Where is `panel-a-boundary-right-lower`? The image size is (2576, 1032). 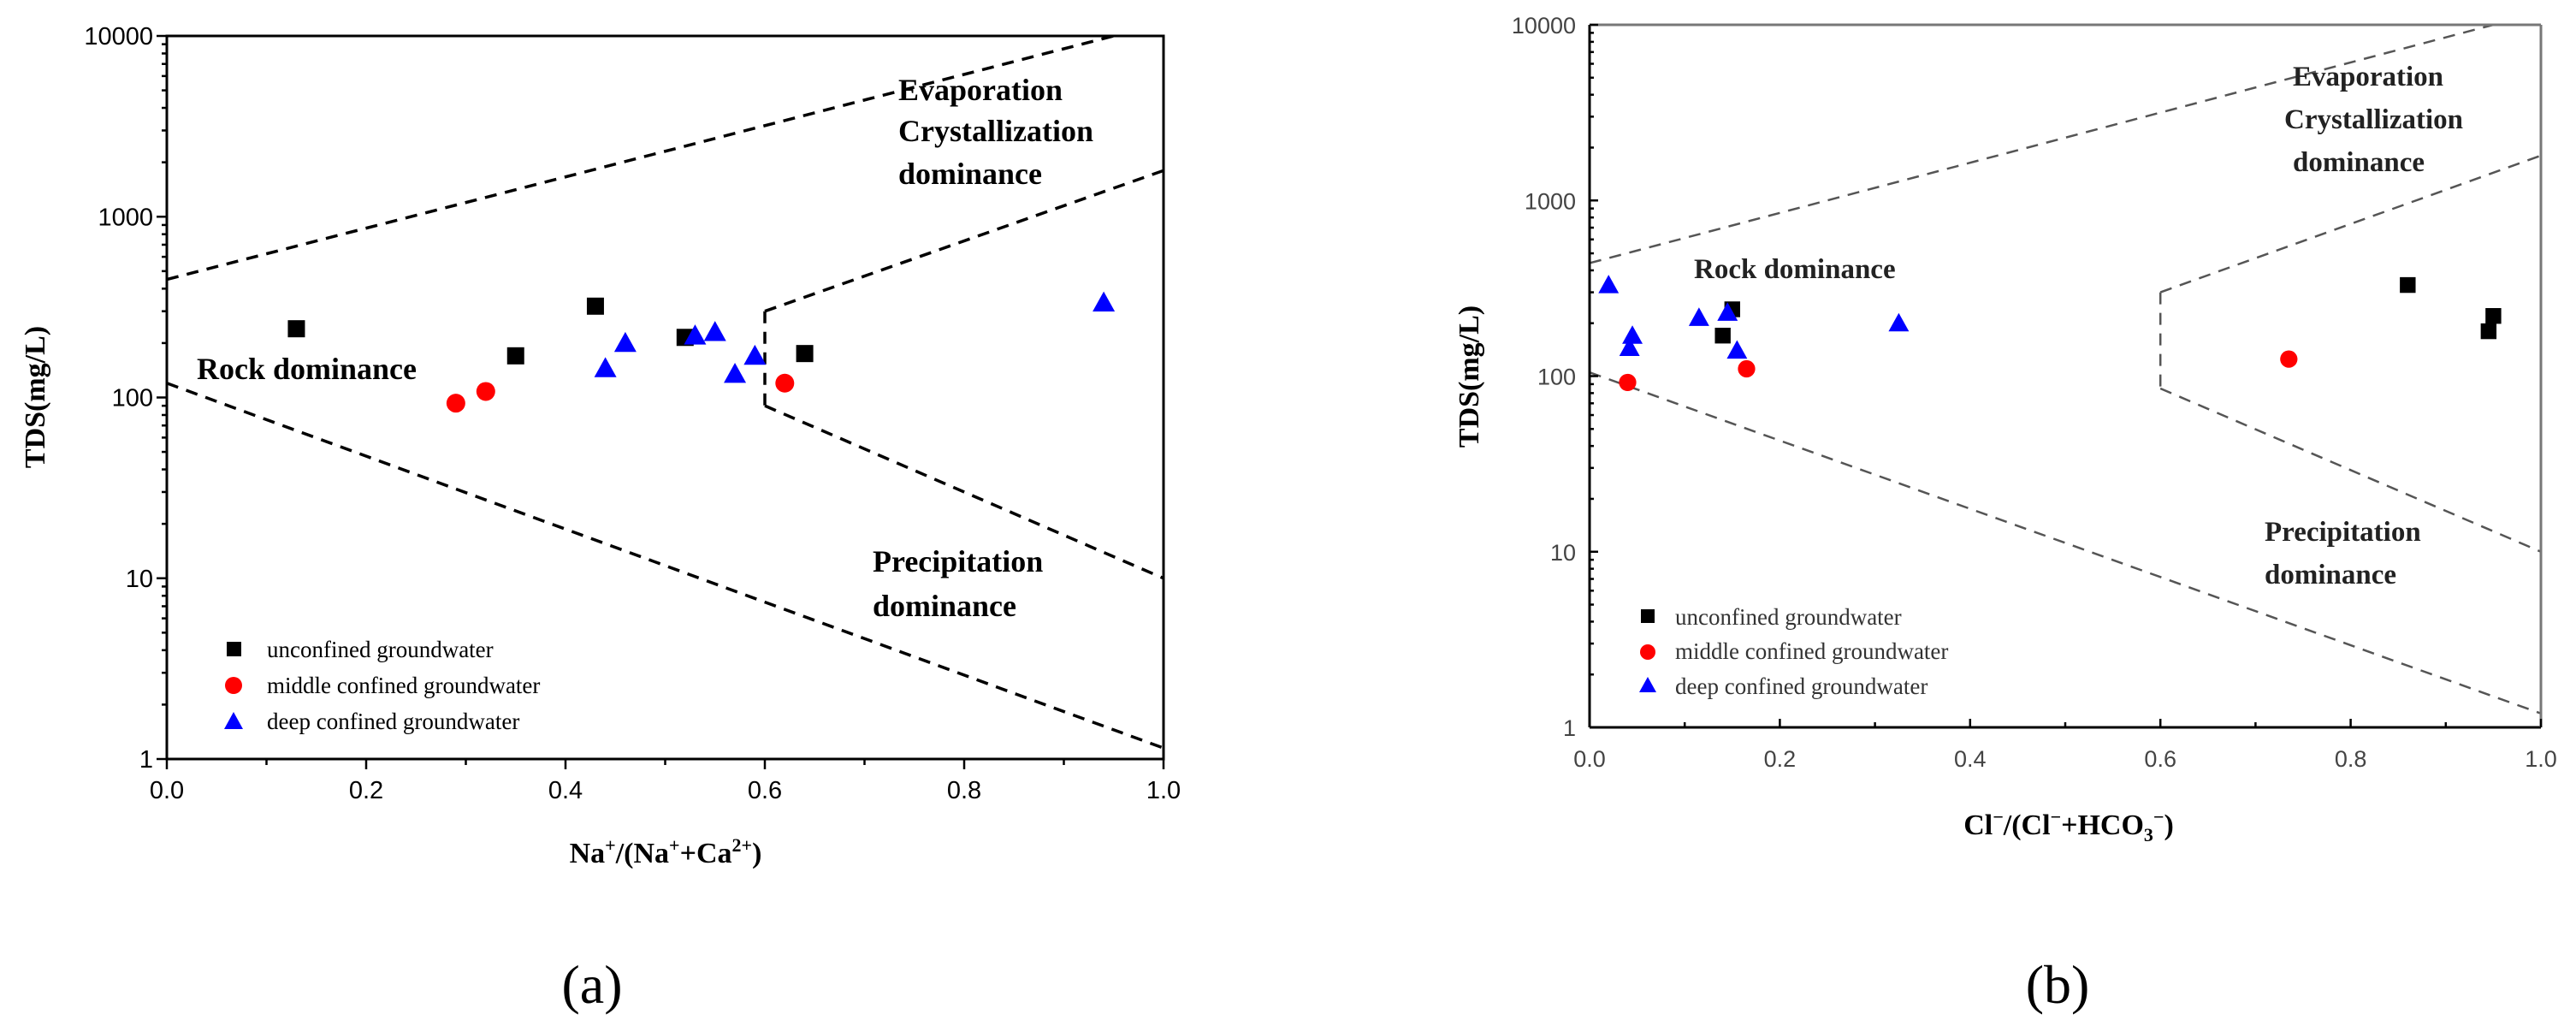 panel-a-boundary-right-lower is located at coordinates (964, 492).